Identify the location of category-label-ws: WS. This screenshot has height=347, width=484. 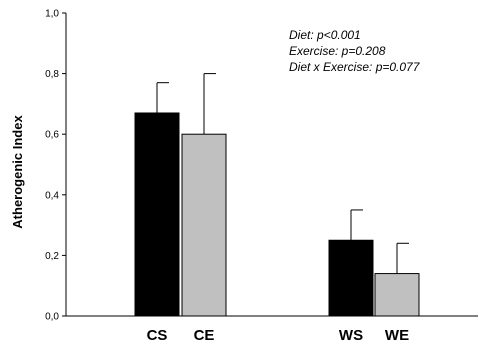
(351, 335).